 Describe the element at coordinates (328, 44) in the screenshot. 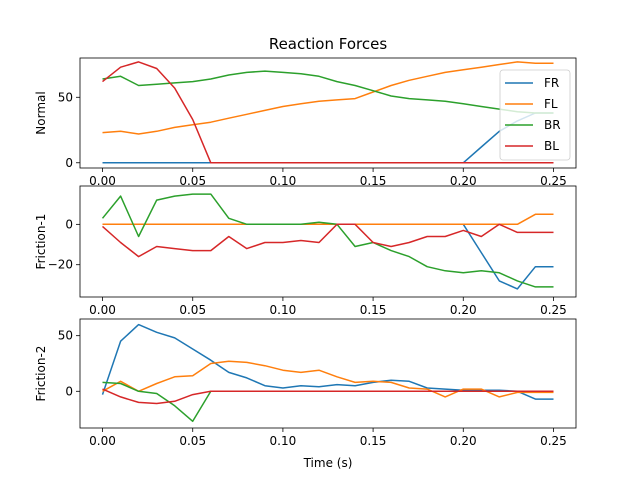

I see `figure-title: Reaction Forces` at that location.